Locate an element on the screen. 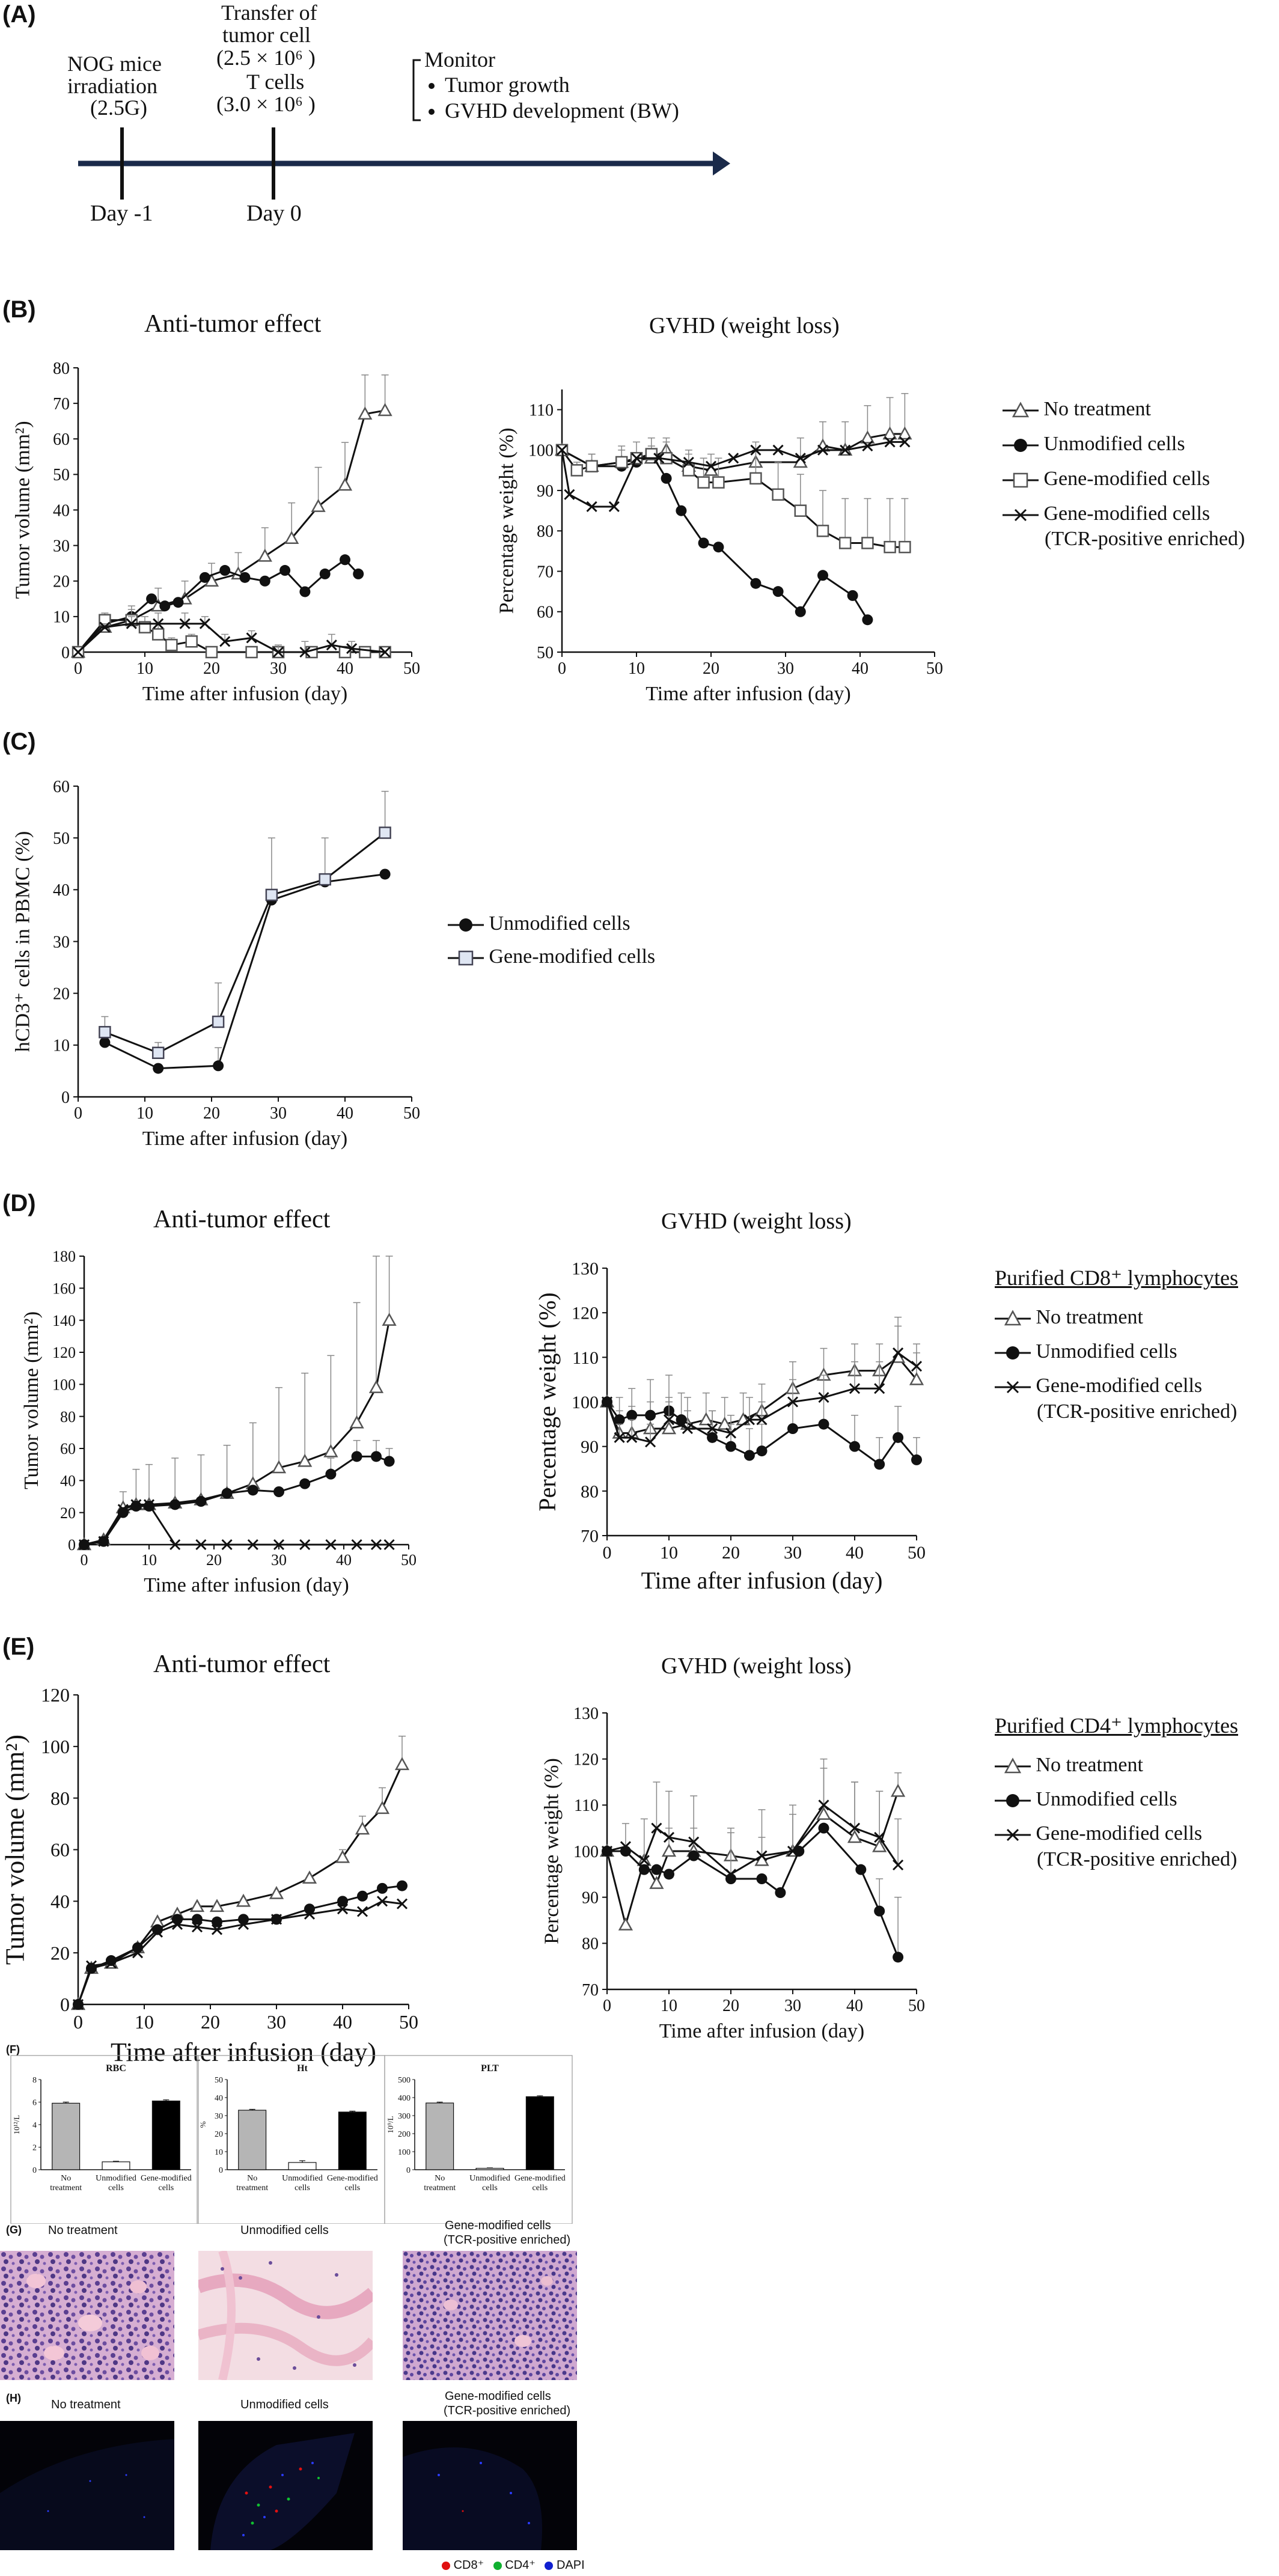 Image resolution: width=1279 pixels, height=2576 pixels. panel-label-e: (E) is located at coordinates (18, 1647).